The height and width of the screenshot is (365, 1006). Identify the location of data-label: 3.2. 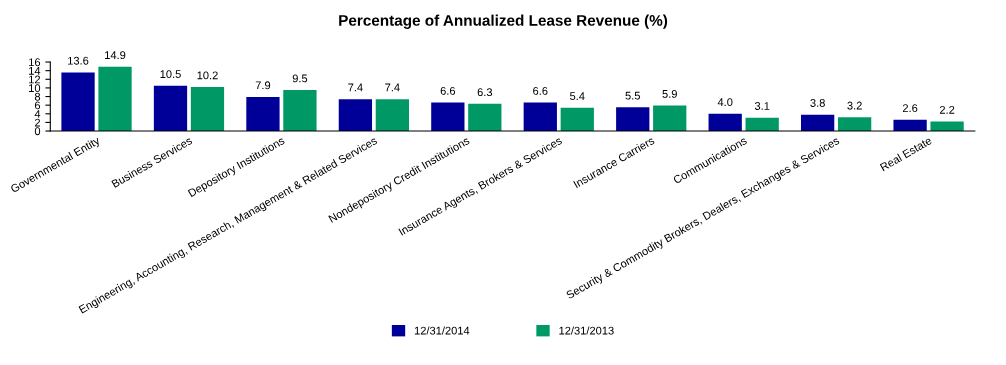
(854, 105).